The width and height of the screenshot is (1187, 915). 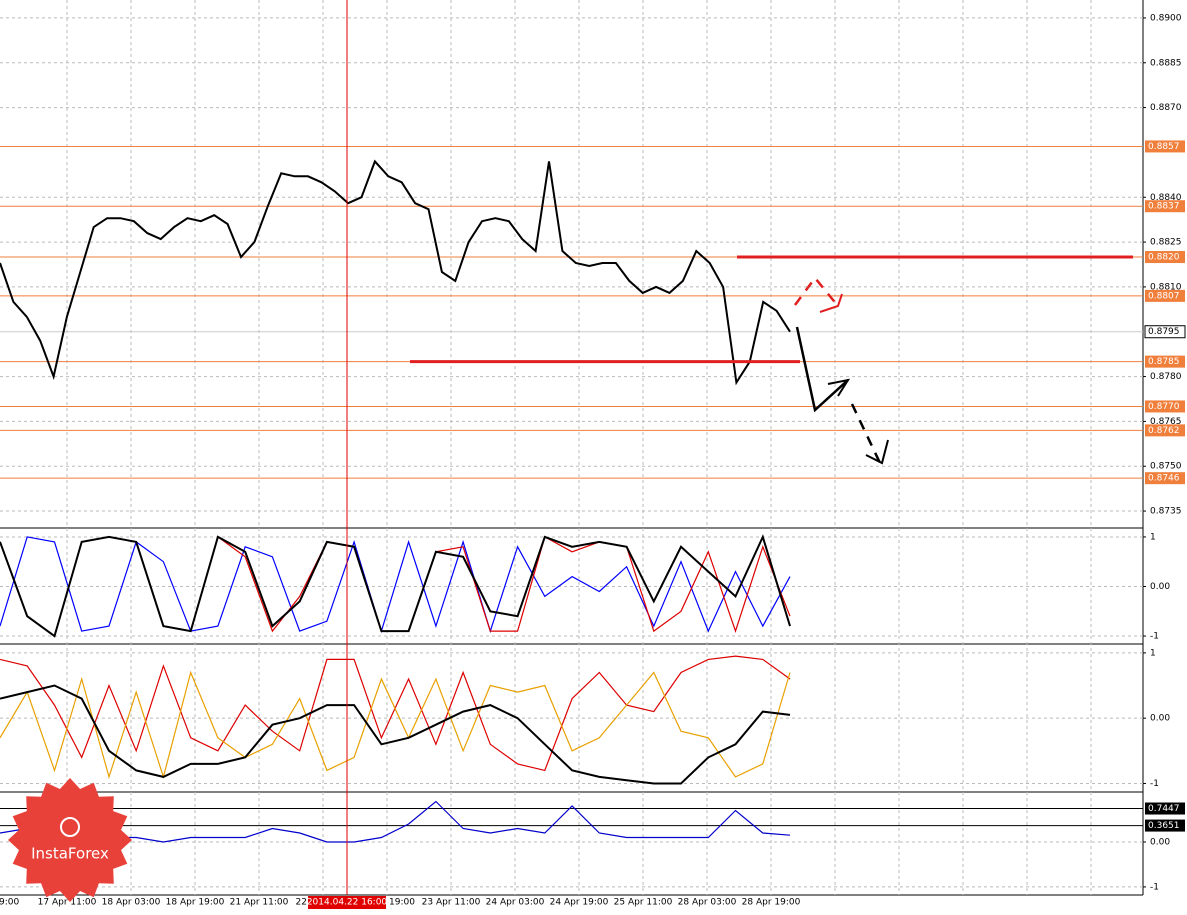 What do you see at coordinates (195, 903) in the screenshot?
I see `x-tick-label: 18 Apr 19:00` at bounding box center [195, 903].